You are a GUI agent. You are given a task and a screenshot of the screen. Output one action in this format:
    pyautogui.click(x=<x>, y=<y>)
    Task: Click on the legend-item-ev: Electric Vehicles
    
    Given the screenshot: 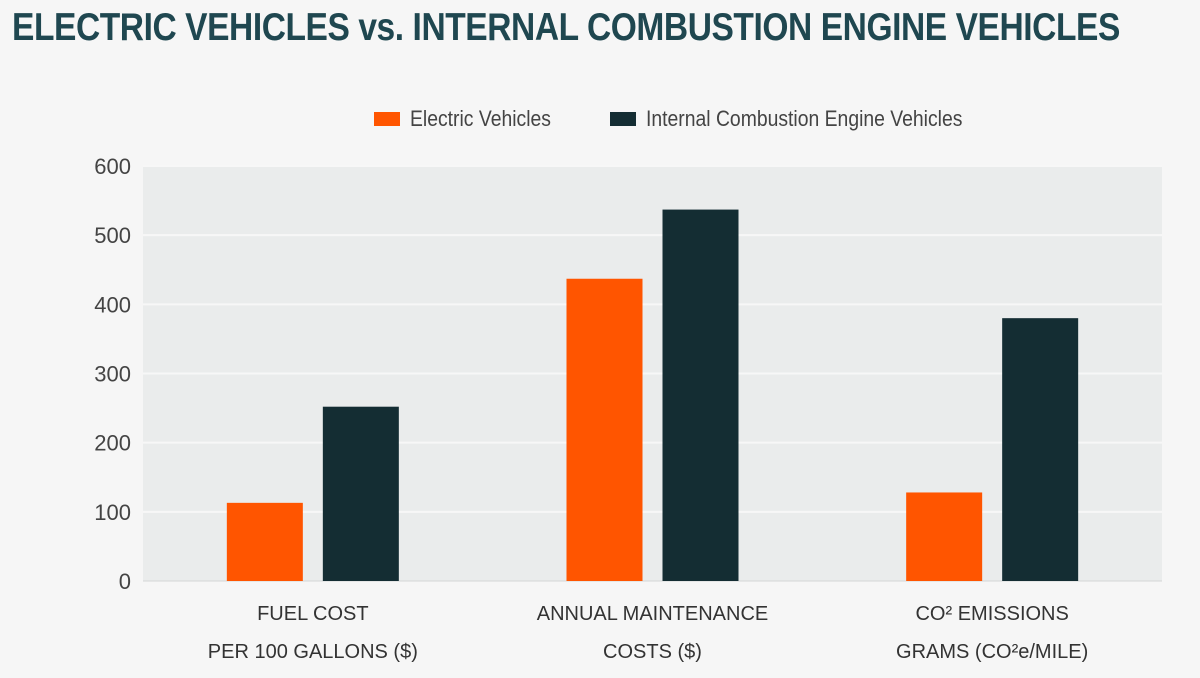 What is the action you would take?
    pyautogui.click(x=472, y=119)
    